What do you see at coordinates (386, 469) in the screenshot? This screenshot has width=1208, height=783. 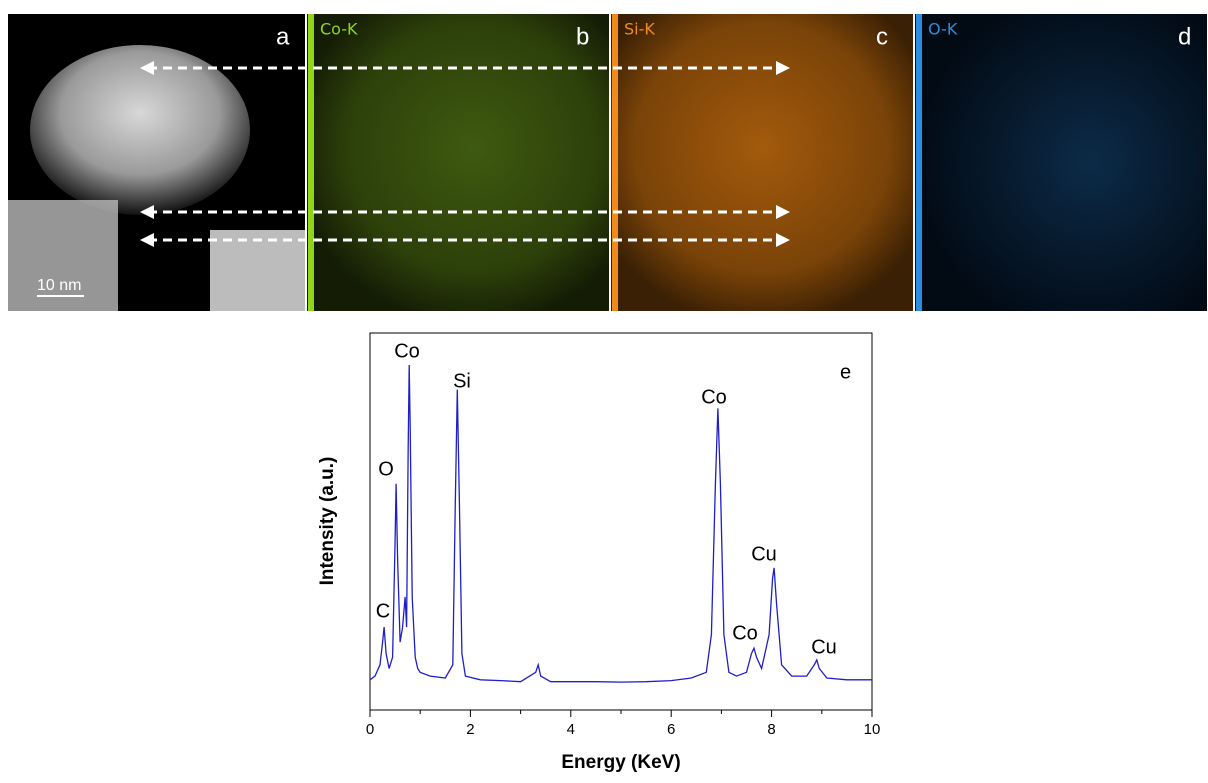 I see `peak-label: O` at bounding box center [386, 469].